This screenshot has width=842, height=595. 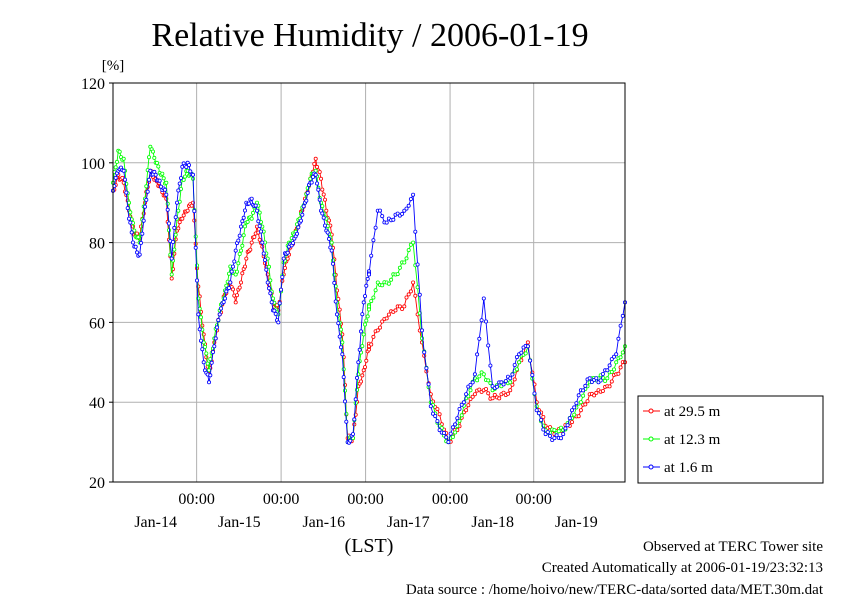 What do you see at coordinates (97, 403) in the screenshot?
I see `y-tick-label-40: 40` at bounding box center [97, 403].